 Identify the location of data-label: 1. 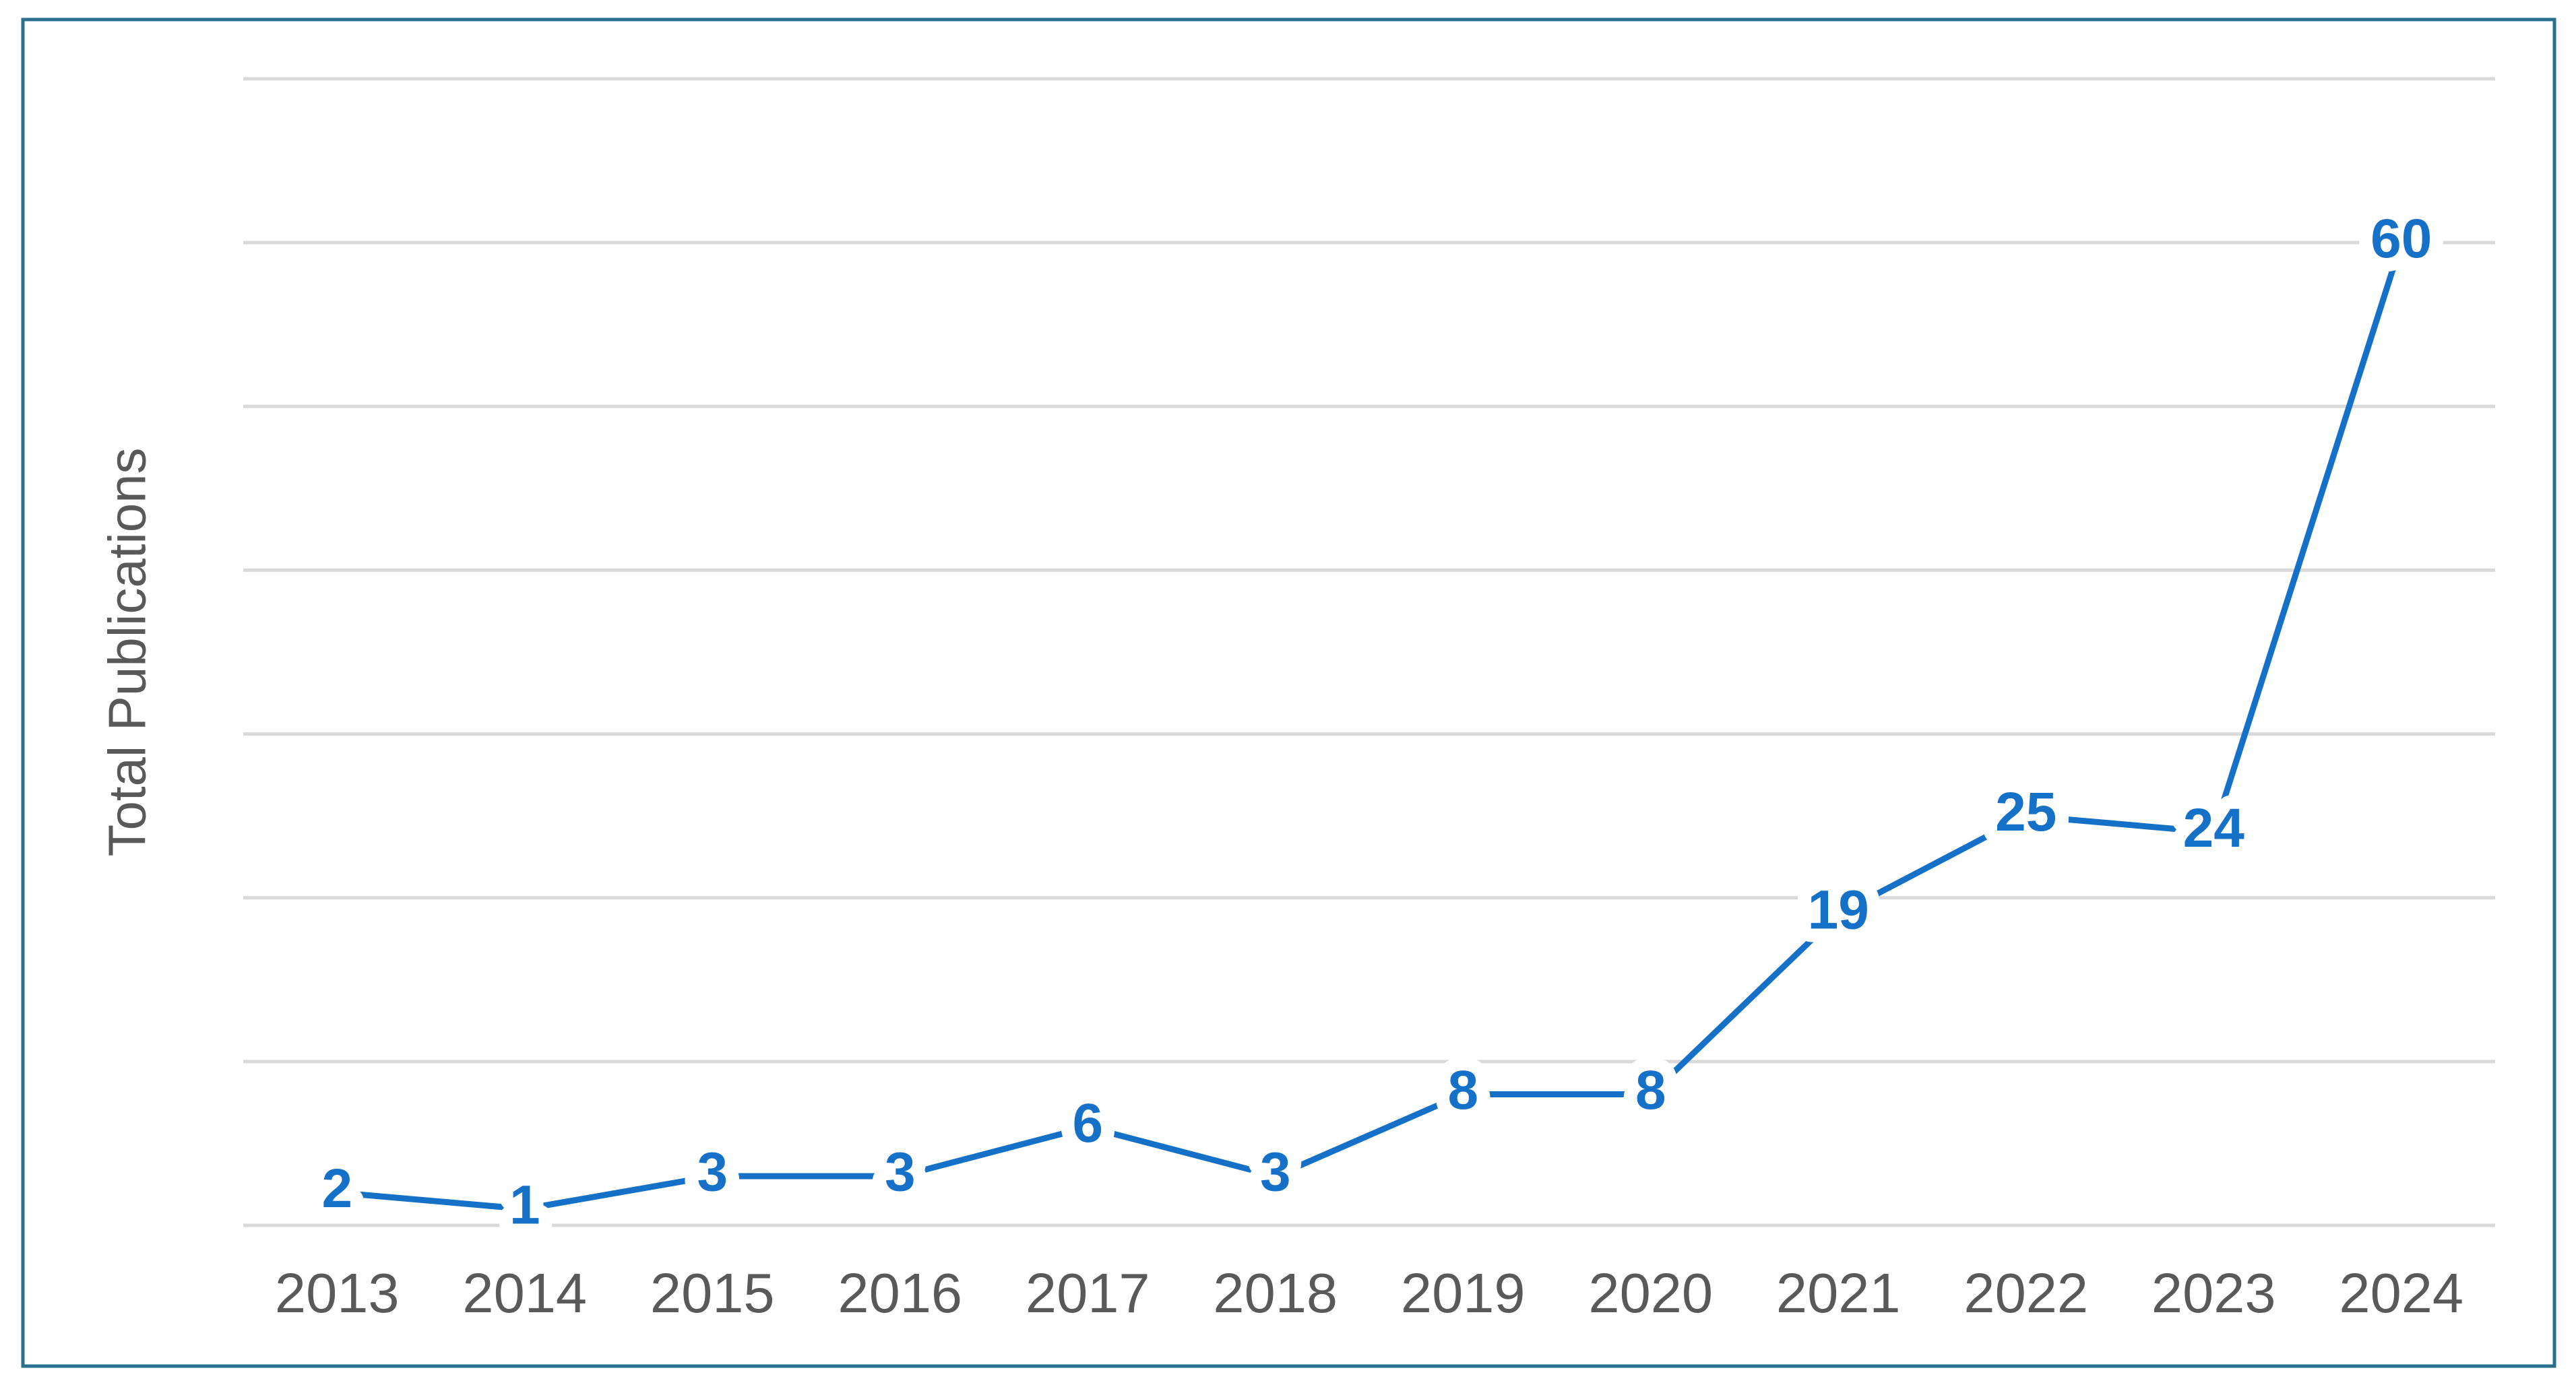
(524, 1204).